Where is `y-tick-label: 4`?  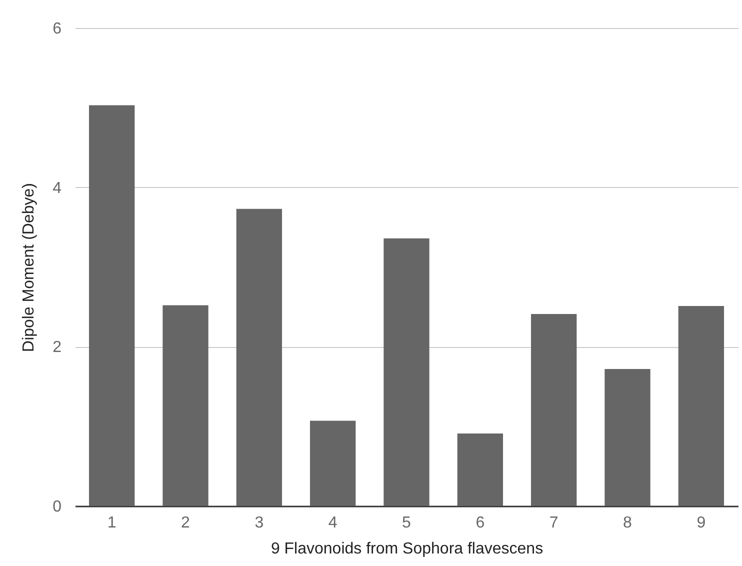 y-tick-label: 4 is located at coordinates (57, 188).